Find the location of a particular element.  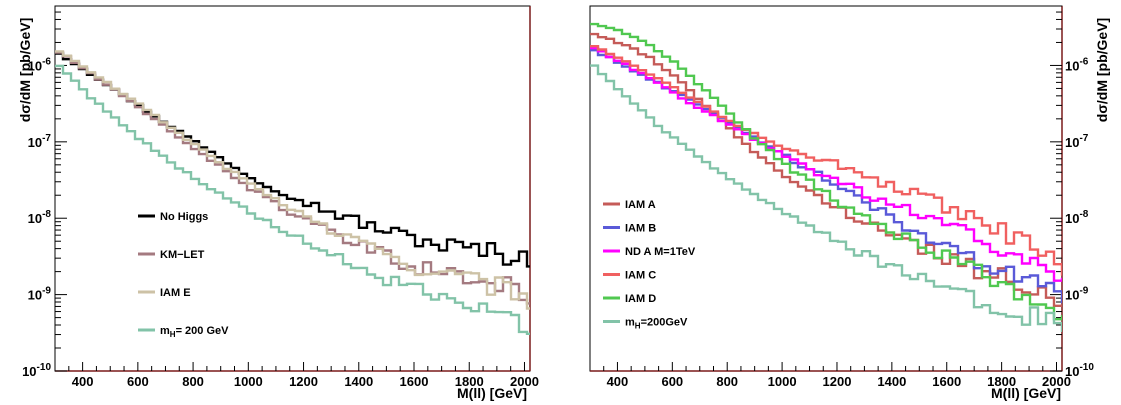

legend-label: IAM A is located at coordinates (640, 205).